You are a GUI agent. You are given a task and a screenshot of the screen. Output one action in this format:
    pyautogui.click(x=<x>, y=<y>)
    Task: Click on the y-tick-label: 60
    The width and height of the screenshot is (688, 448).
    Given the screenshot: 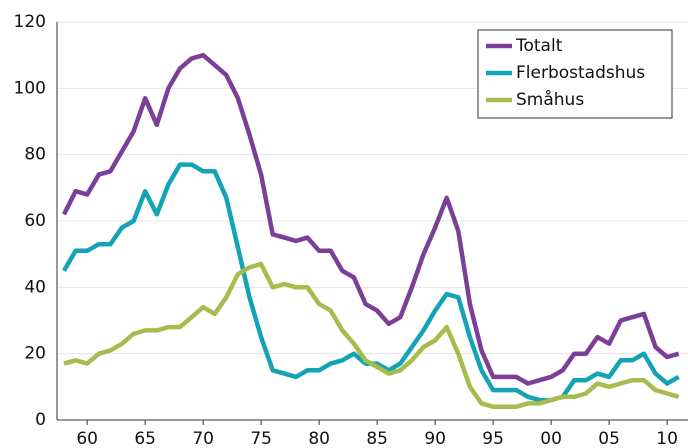 What is the action you would take?
    pyautogui.click(x=35, y=221)
    